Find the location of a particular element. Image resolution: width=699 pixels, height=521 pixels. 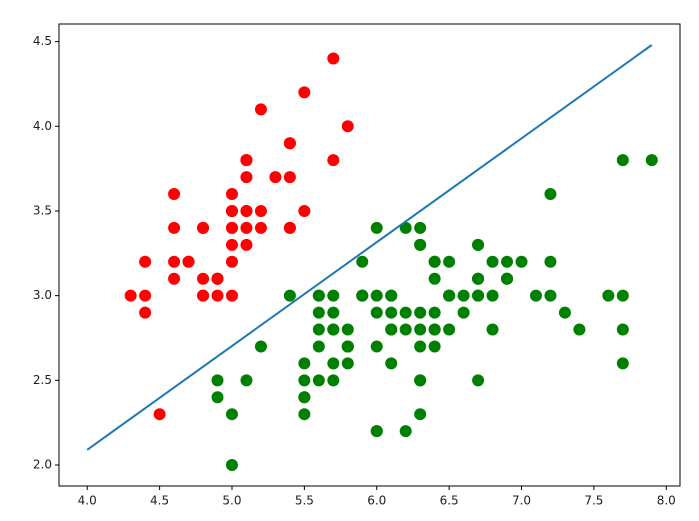

x-tick-label: 6.0 is located at coordinates (376, 501).